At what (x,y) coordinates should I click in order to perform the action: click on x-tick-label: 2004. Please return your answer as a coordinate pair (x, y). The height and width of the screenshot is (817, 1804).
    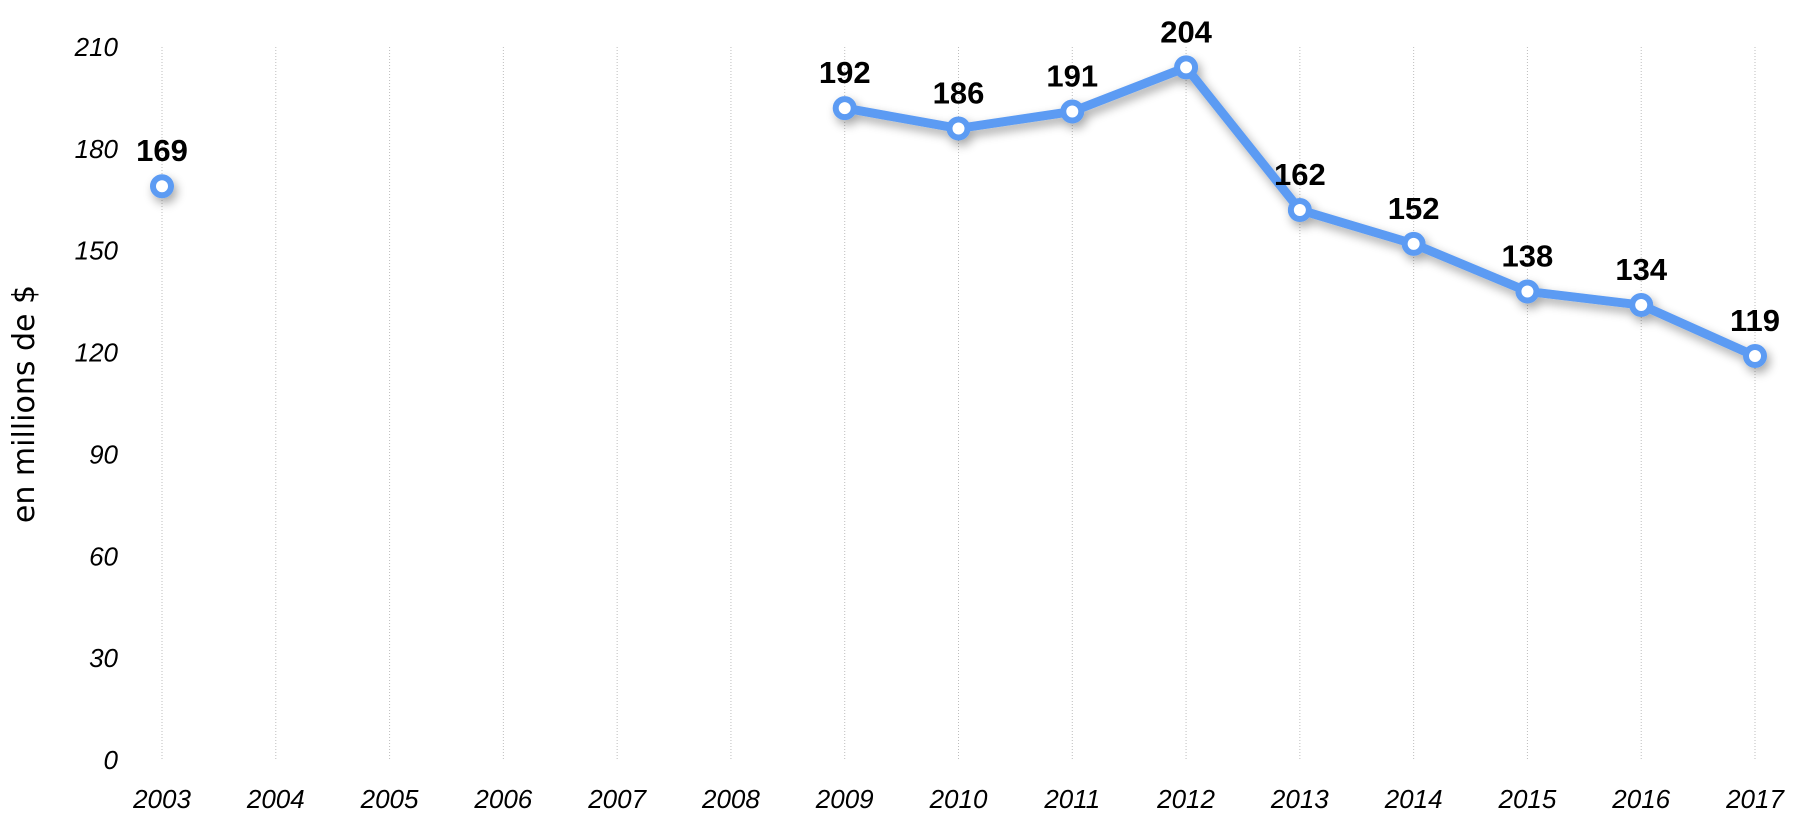
    Looking at the image, I should click on (275, 799).